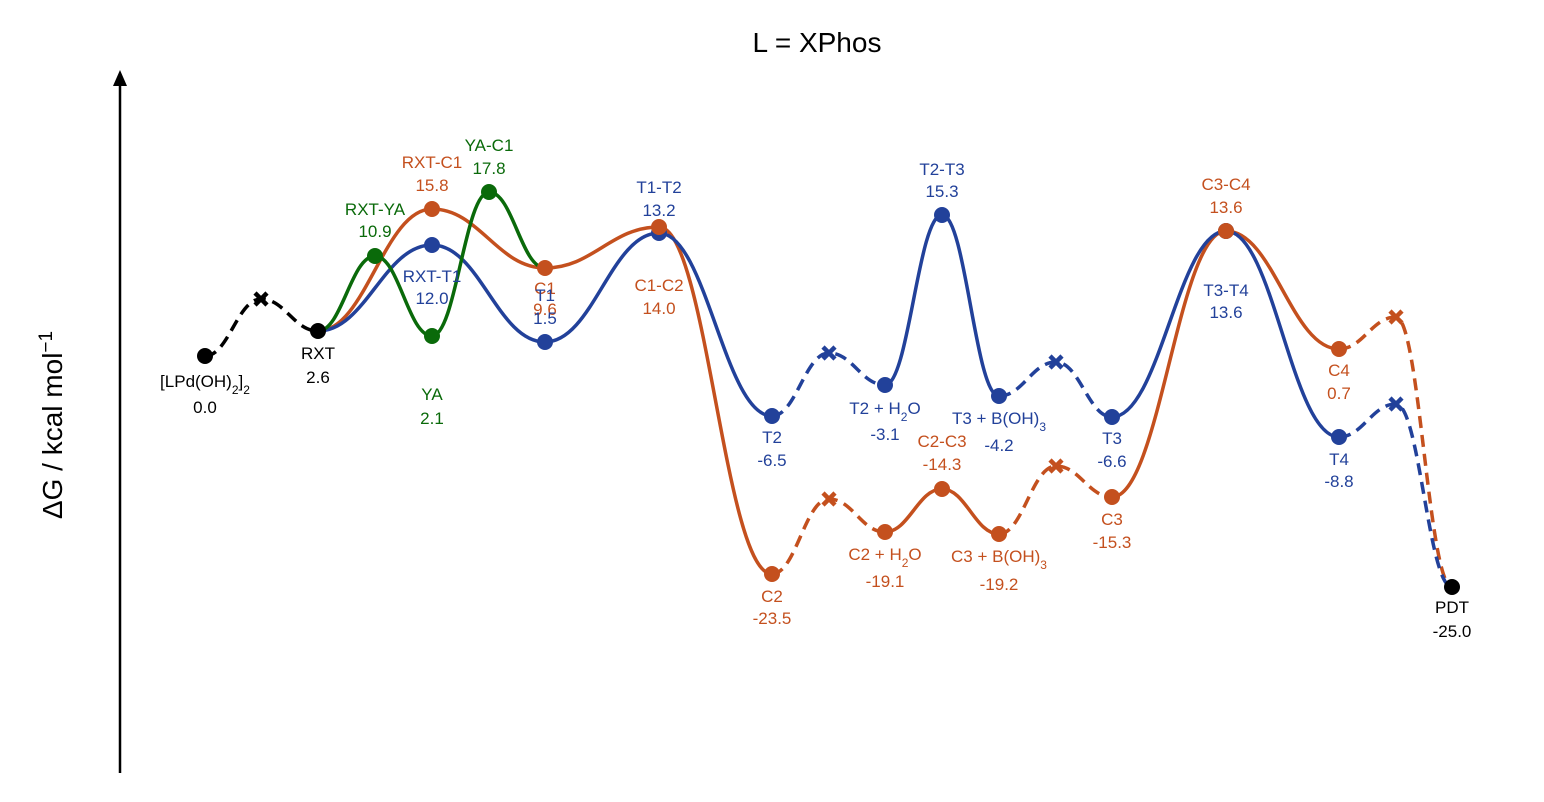  Describe the element at coordinates (1226, 231) in the screenshot. I see `marker-c3-c4` at that location.